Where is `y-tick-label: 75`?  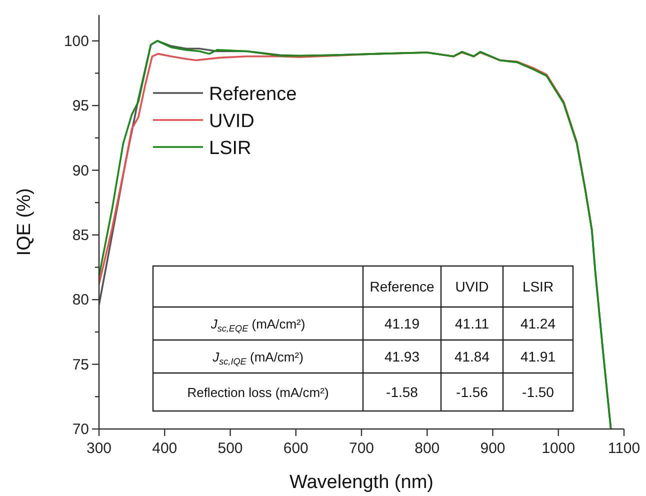 y-tick-label: 75 is located at coordinates (80, 365).